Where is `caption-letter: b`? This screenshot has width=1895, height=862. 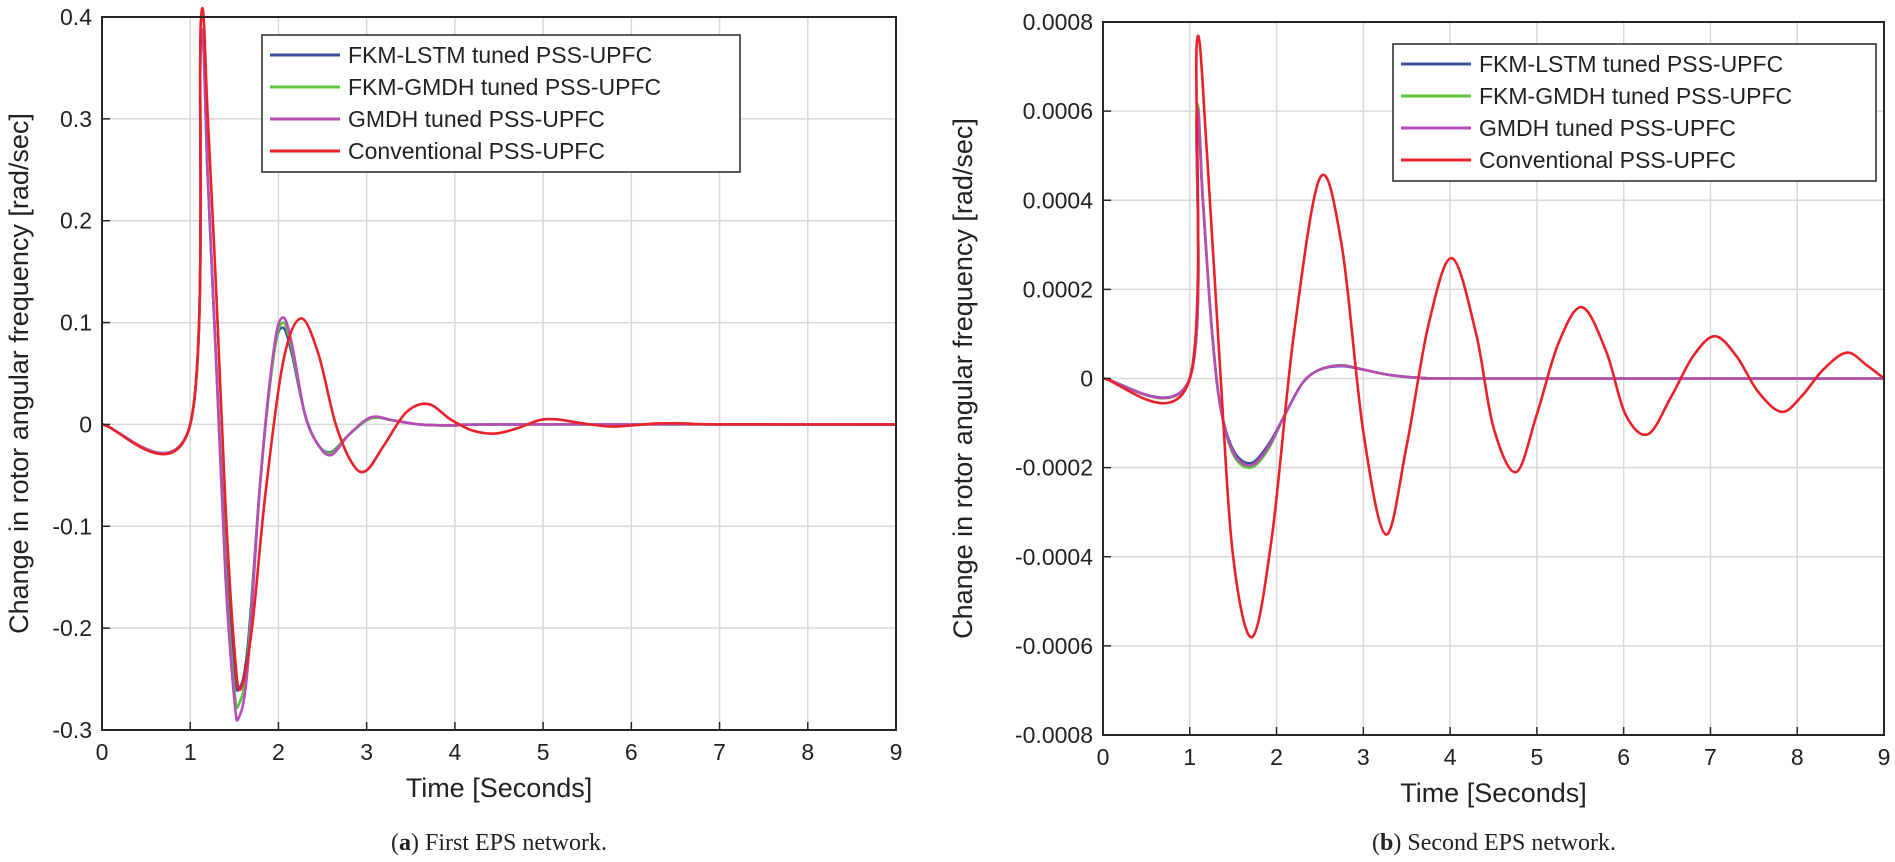
caption-letter: b is located at coordinates (1386, 843).